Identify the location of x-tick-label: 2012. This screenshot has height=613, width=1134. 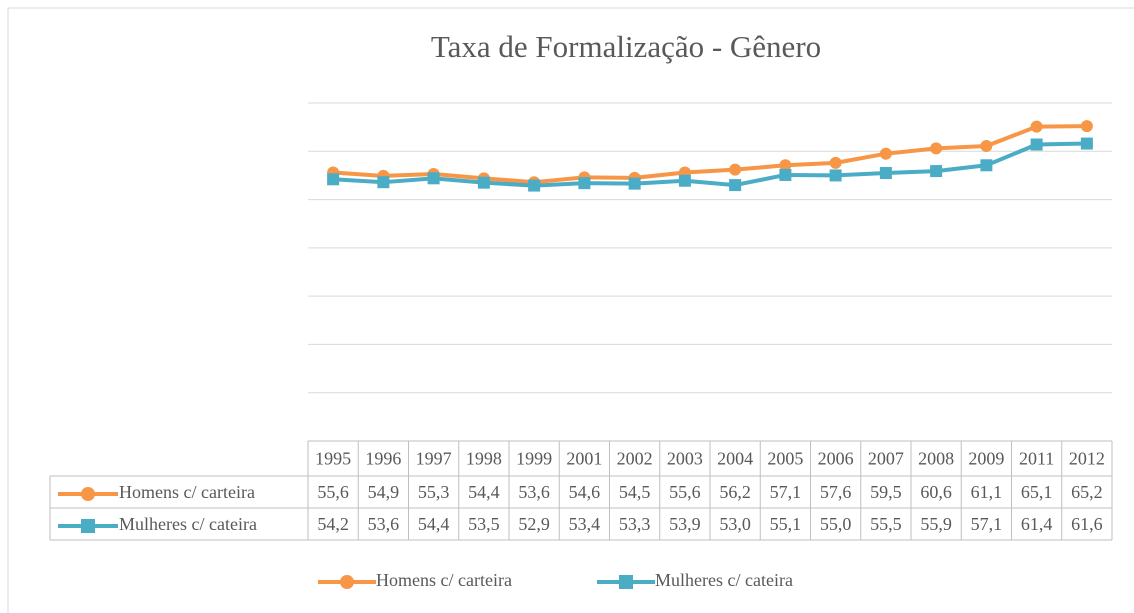
(1087, 459).